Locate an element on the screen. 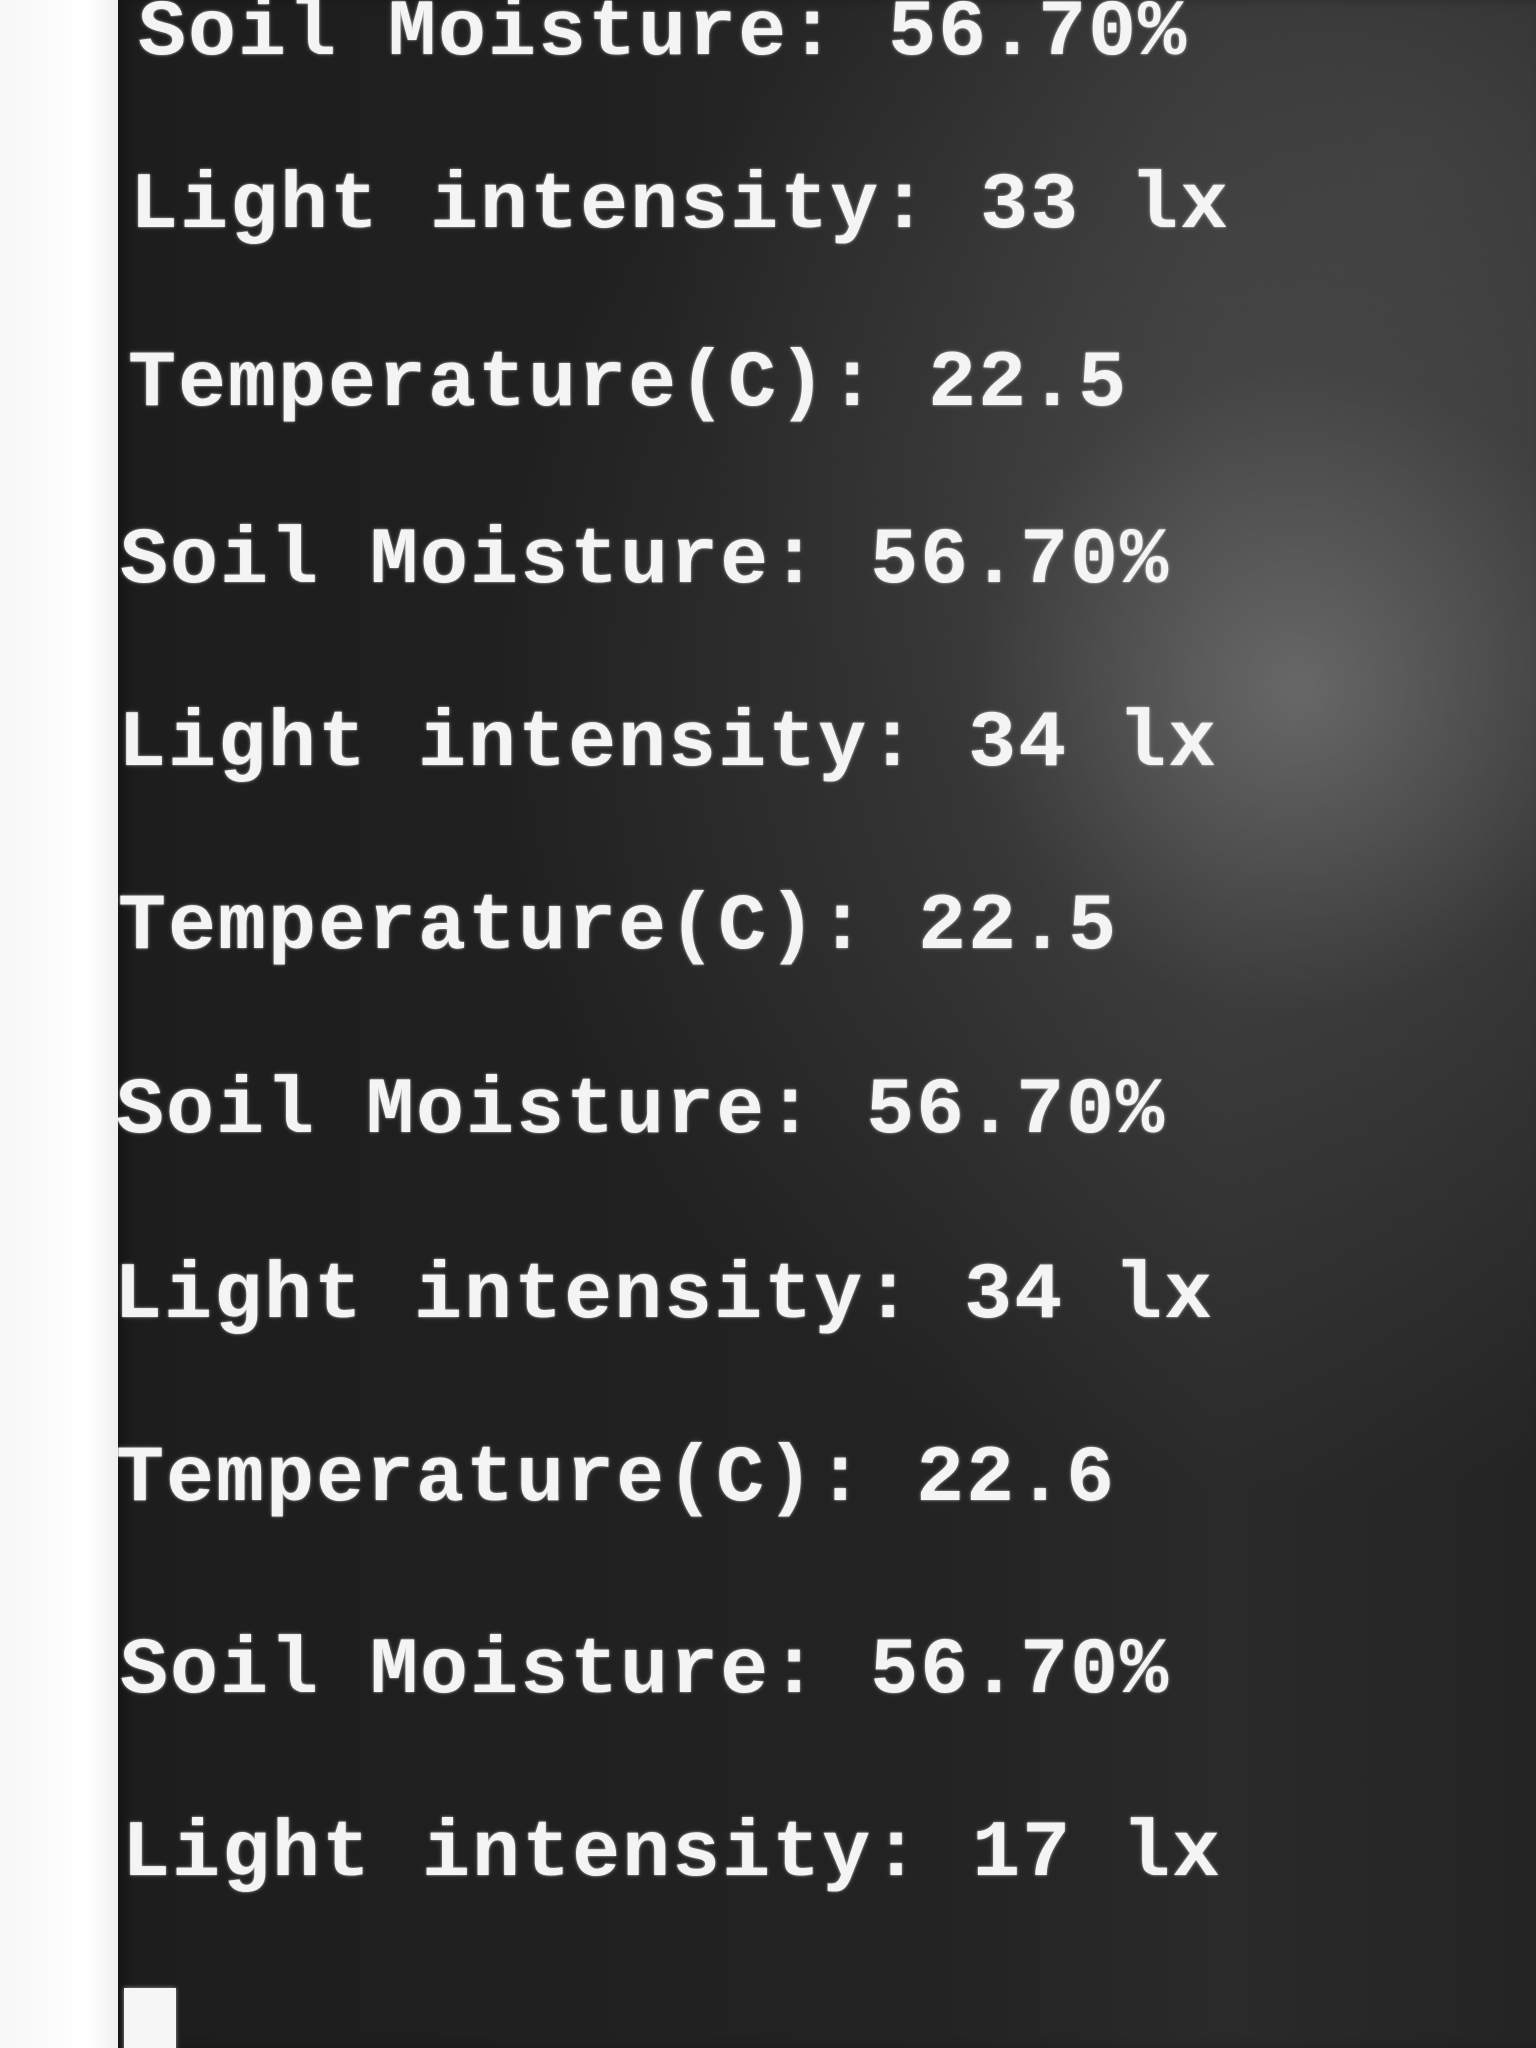  screen-bezel is located at coordinates (64, 1024).